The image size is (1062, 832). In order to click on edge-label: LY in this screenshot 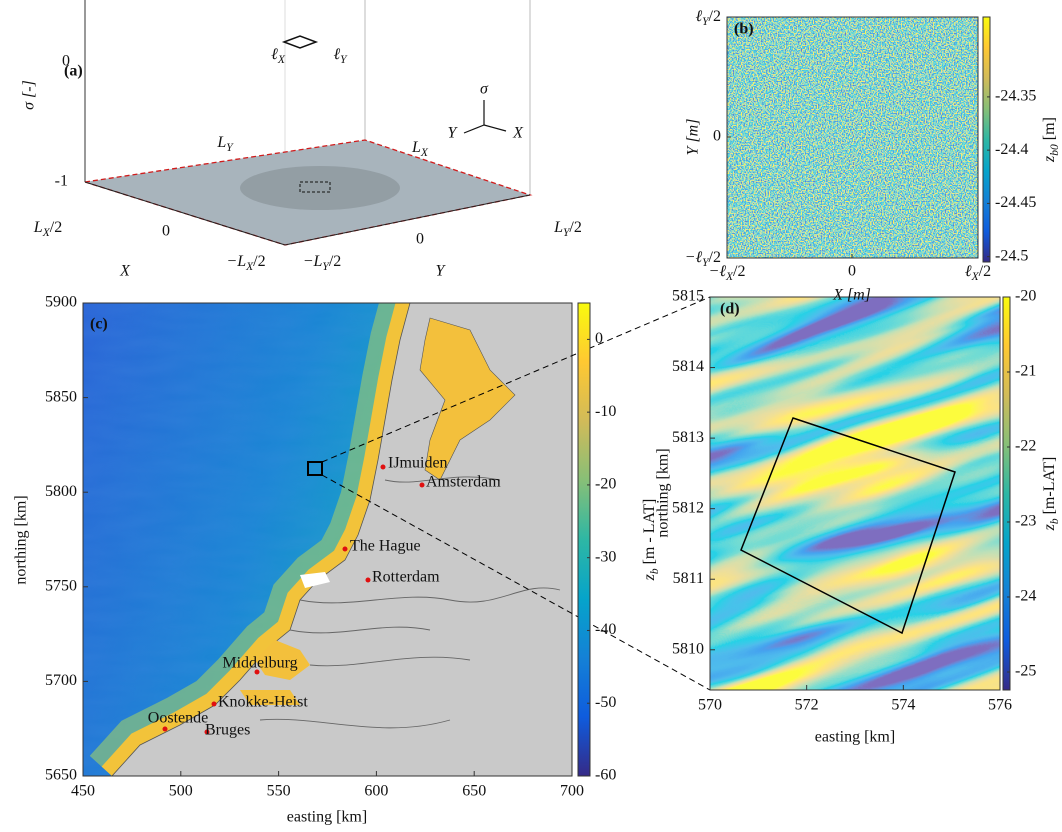, I will do `click(225, 144)`.